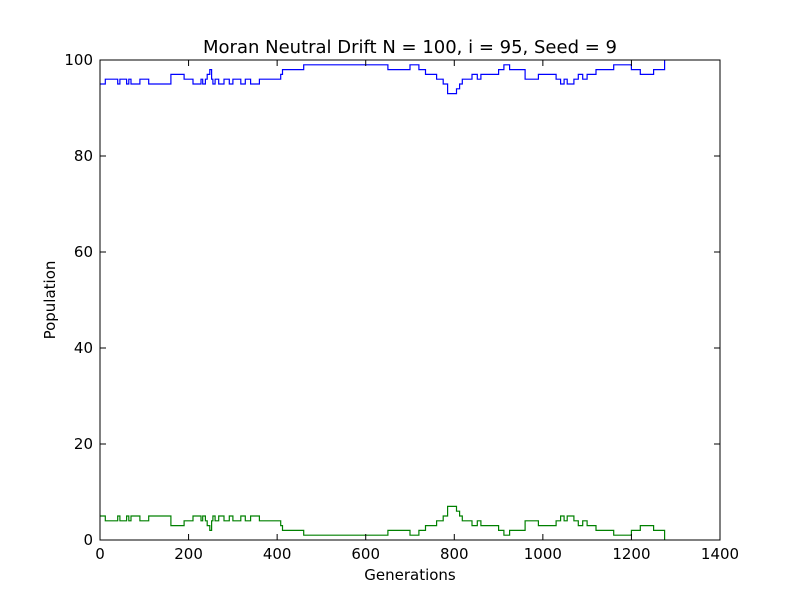 This screenshot has width=800, height=600. What do you see at coordinates (100, 554) in the screenshot?
I see `x-tick-label: 0` at bounding box center [100, 554].